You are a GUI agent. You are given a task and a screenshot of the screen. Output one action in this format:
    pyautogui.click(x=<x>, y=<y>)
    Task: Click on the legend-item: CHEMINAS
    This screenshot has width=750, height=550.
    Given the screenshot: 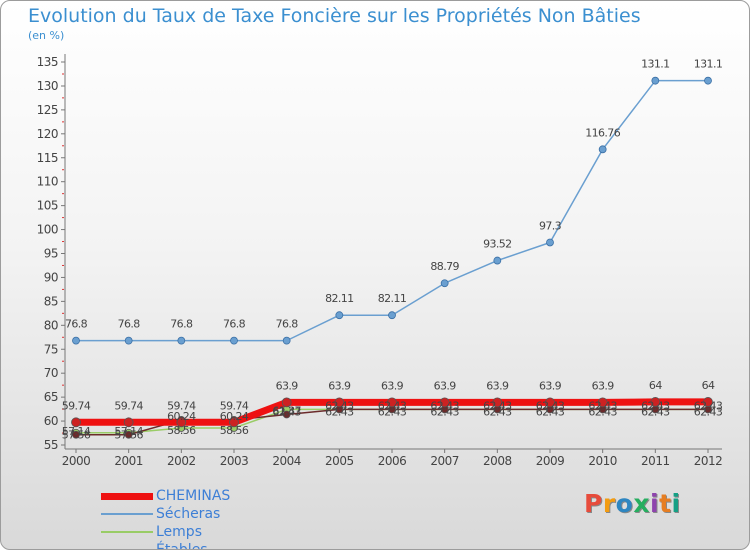 What is the action you would take?
    pyautogui.click(x=165, y=496)
    